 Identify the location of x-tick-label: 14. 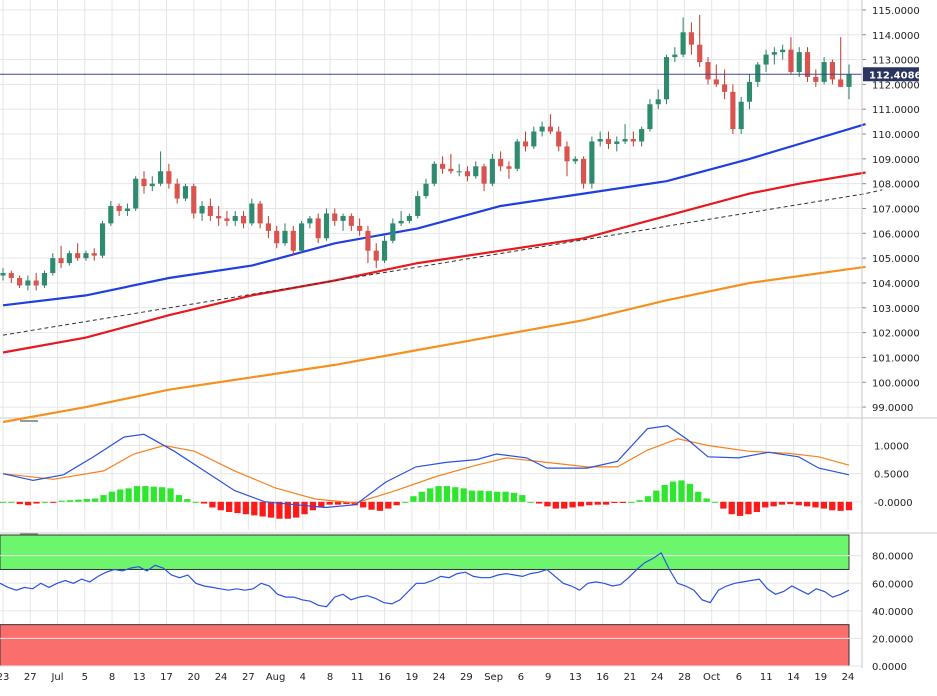
(793, 677).